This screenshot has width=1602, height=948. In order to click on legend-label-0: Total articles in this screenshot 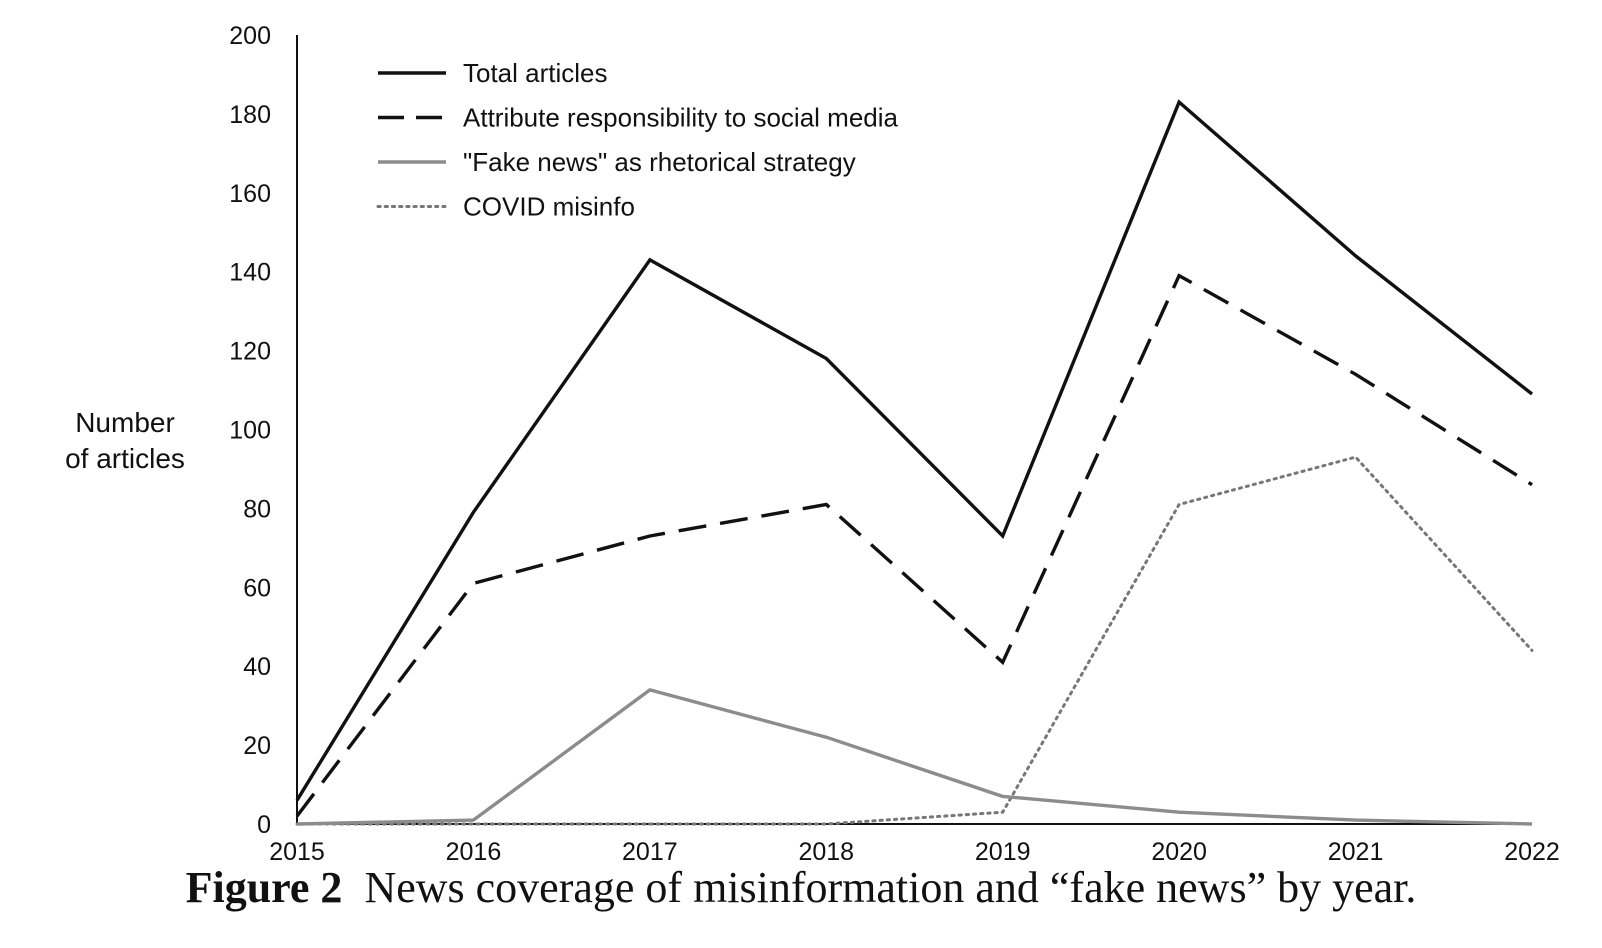, I will do `click(535, 73)`.